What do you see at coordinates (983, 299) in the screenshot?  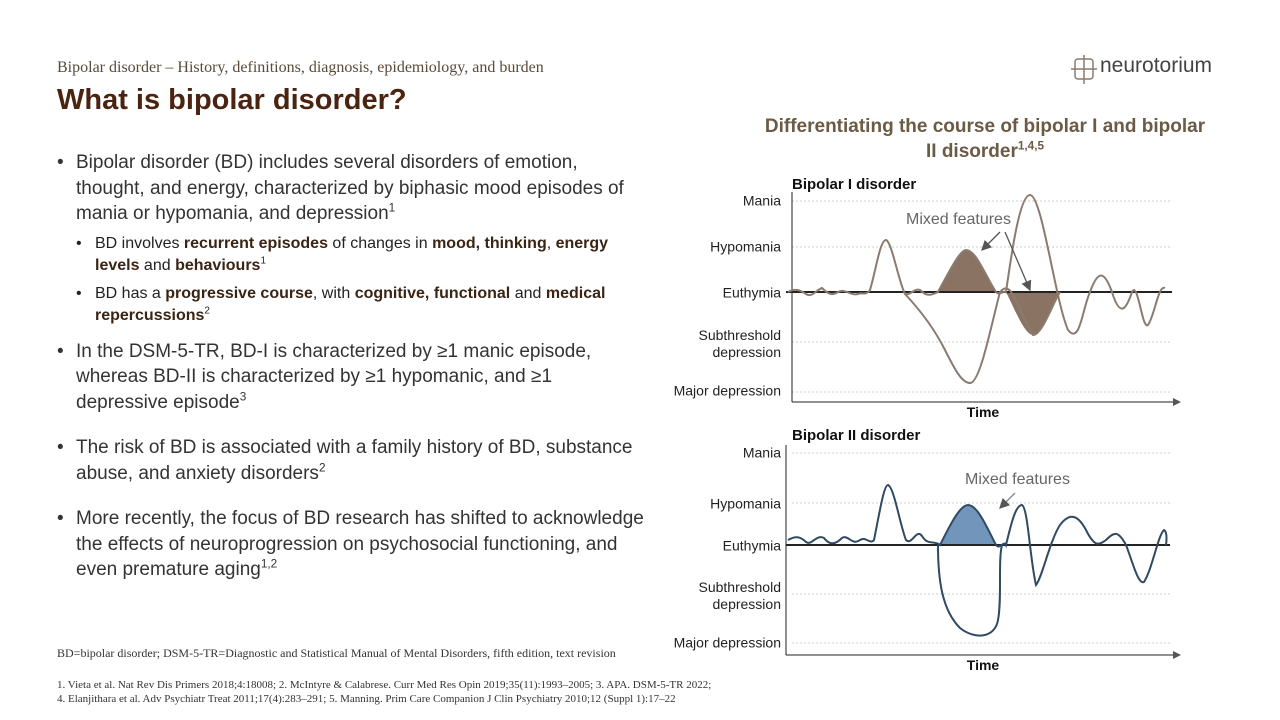 I see `panel-1-graphics` at bounding box center [983, 299].